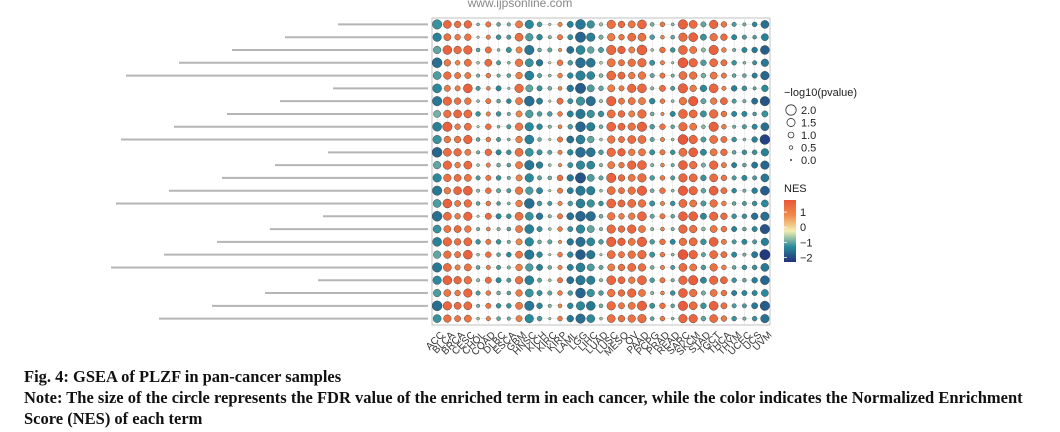 This screenshot has width=1060, height=432. What do you see at coordinates (795, 189) in the screenshot?
I see `legend-title: NES` at bounding box center [795, 189].